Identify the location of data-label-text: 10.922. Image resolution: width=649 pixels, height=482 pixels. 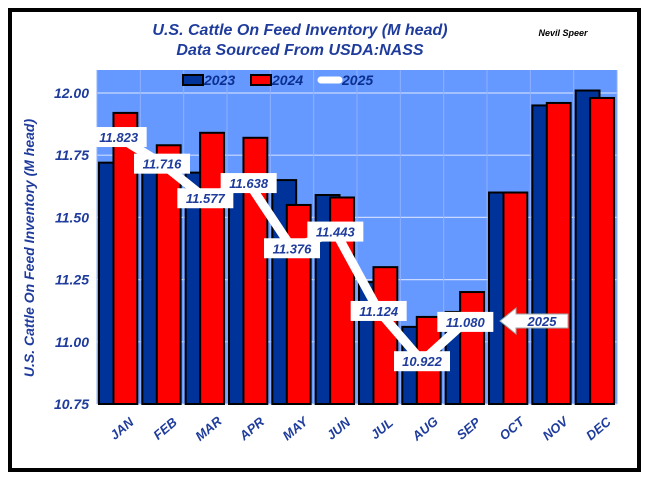
(422, 361).